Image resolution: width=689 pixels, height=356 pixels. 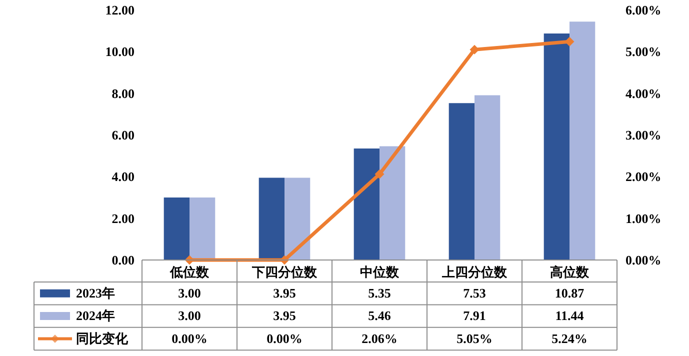 What do you see at coordinates (119, 52) in the screenshot?
I see `y-tick-label: 10.00` at bounding box center [119, 52].